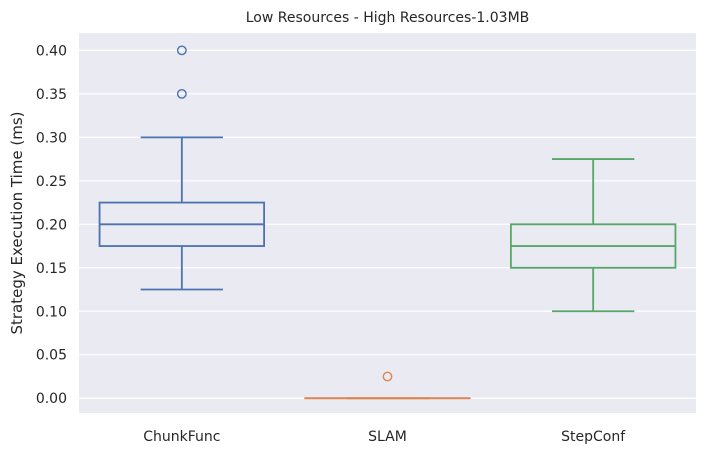 The image size is (707, 453). I want to click on y-tick-label: 0.10, so click(51, 312).